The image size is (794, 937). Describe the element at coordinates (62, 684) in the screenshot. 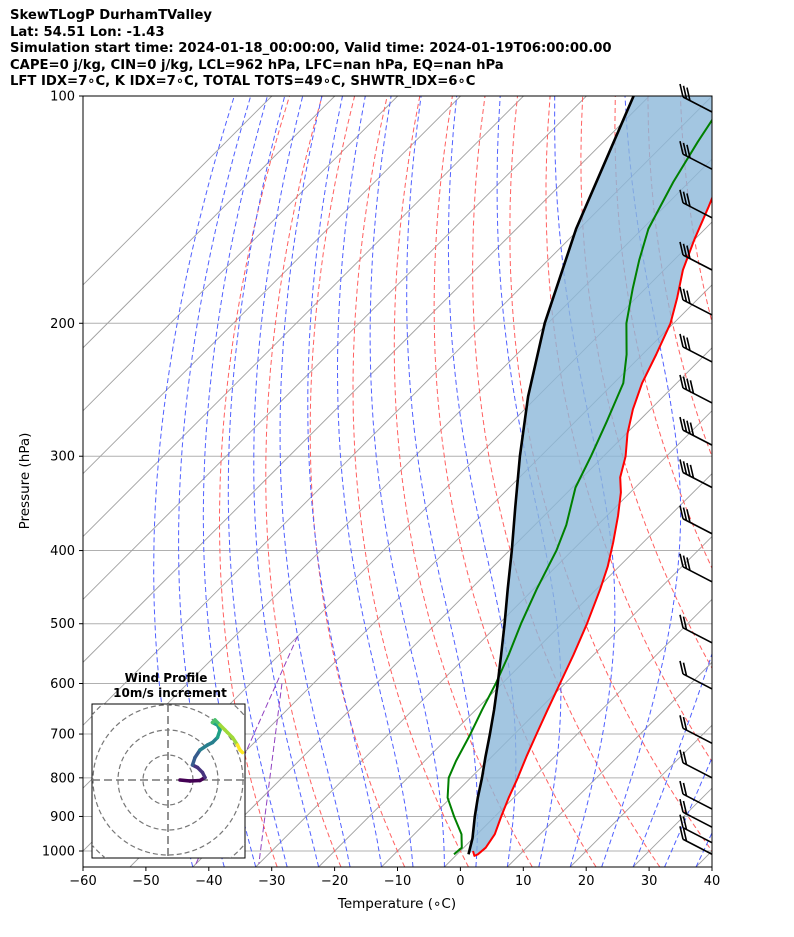

I see `y-tick-label: 600` at that location.